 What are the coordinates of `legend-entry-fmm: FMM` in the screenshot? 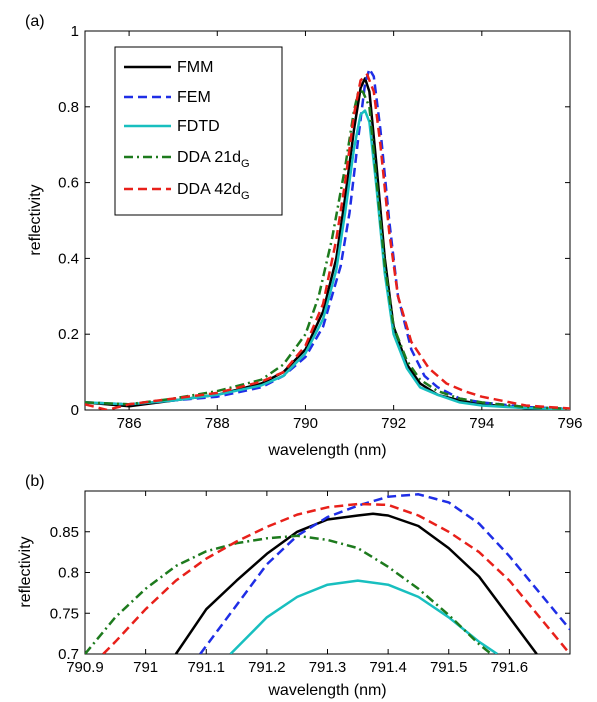 It's located at (168, 67).